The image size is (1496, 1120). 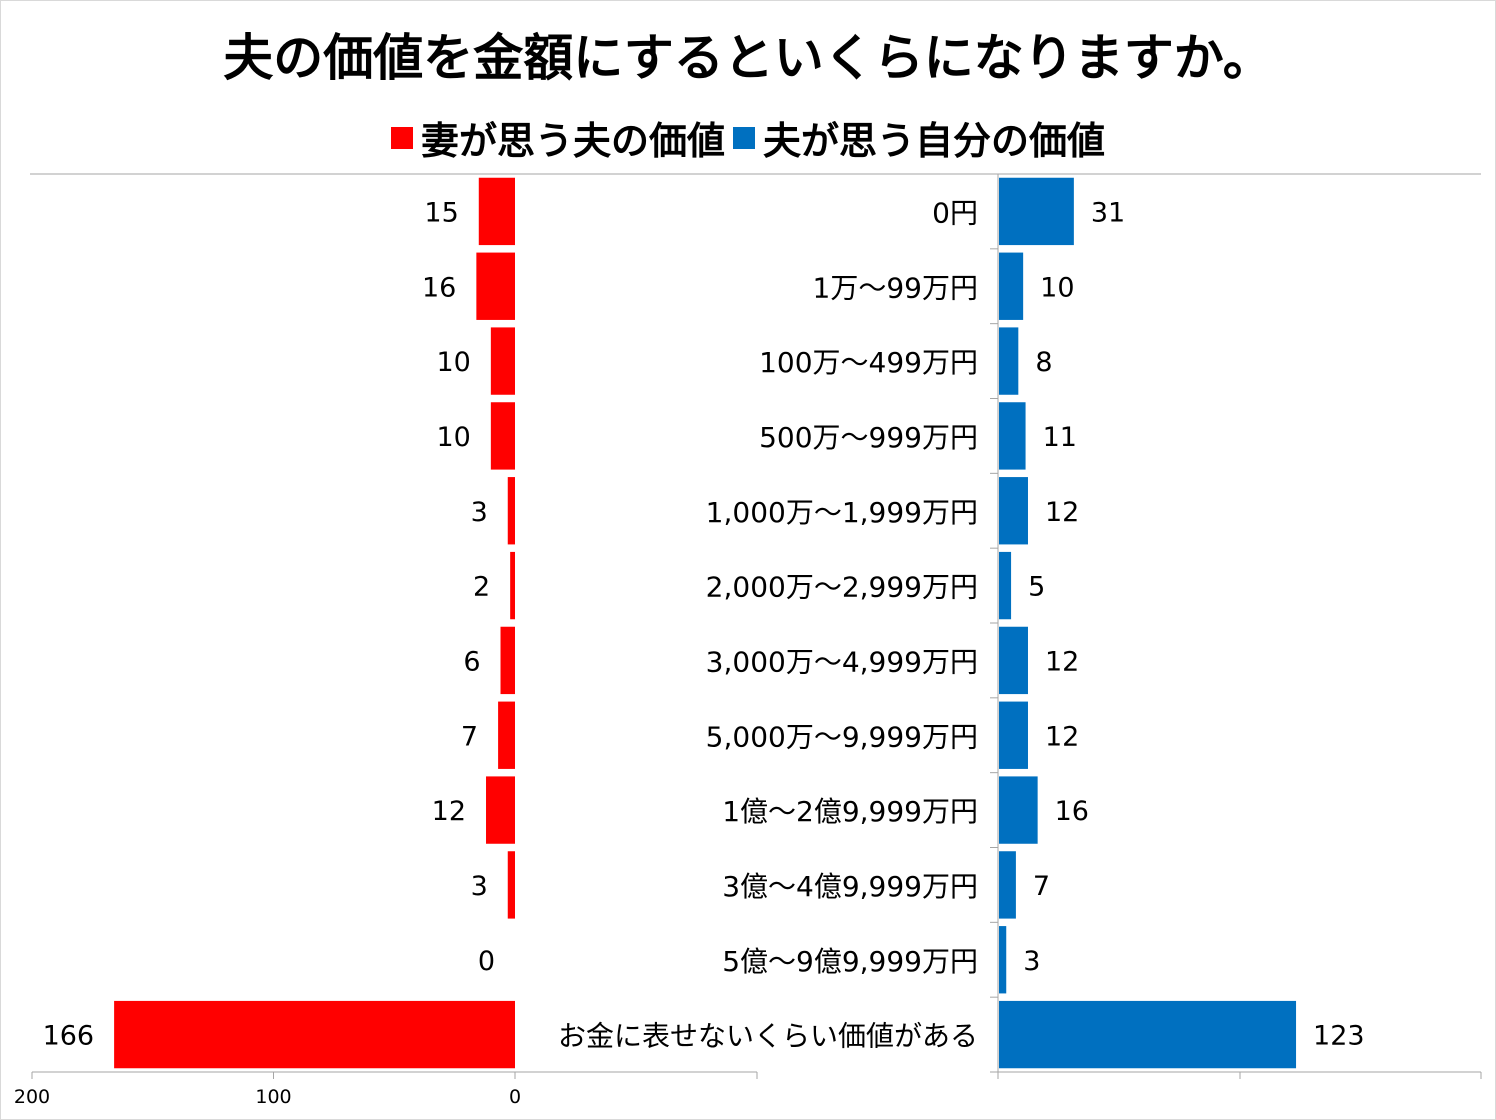 What do you see at coordinates (1060, 437) in the screenshot?
I see `data-label-husband: 11` at bounding box center [1060, 437].